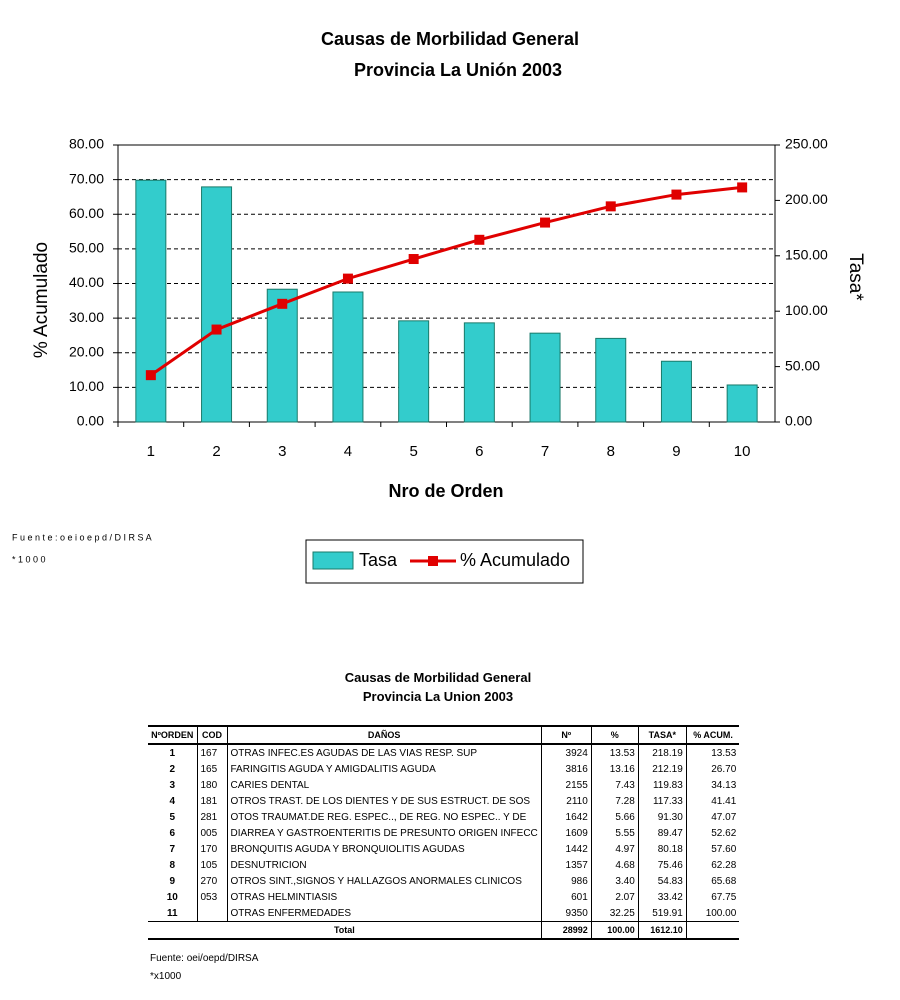 This screenshot has height=1000, width=900. I want to click on table-cell: 2.07, so click(614, 897).